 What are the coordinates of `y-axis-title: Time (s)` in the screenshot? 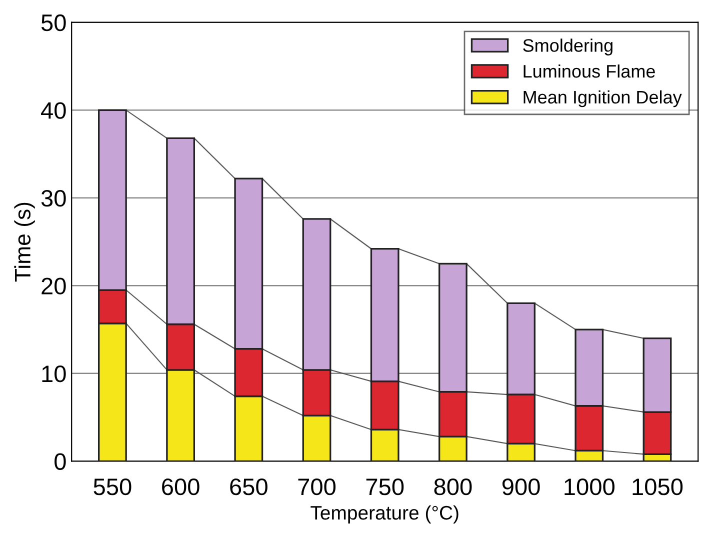 It's located at (24, 242).